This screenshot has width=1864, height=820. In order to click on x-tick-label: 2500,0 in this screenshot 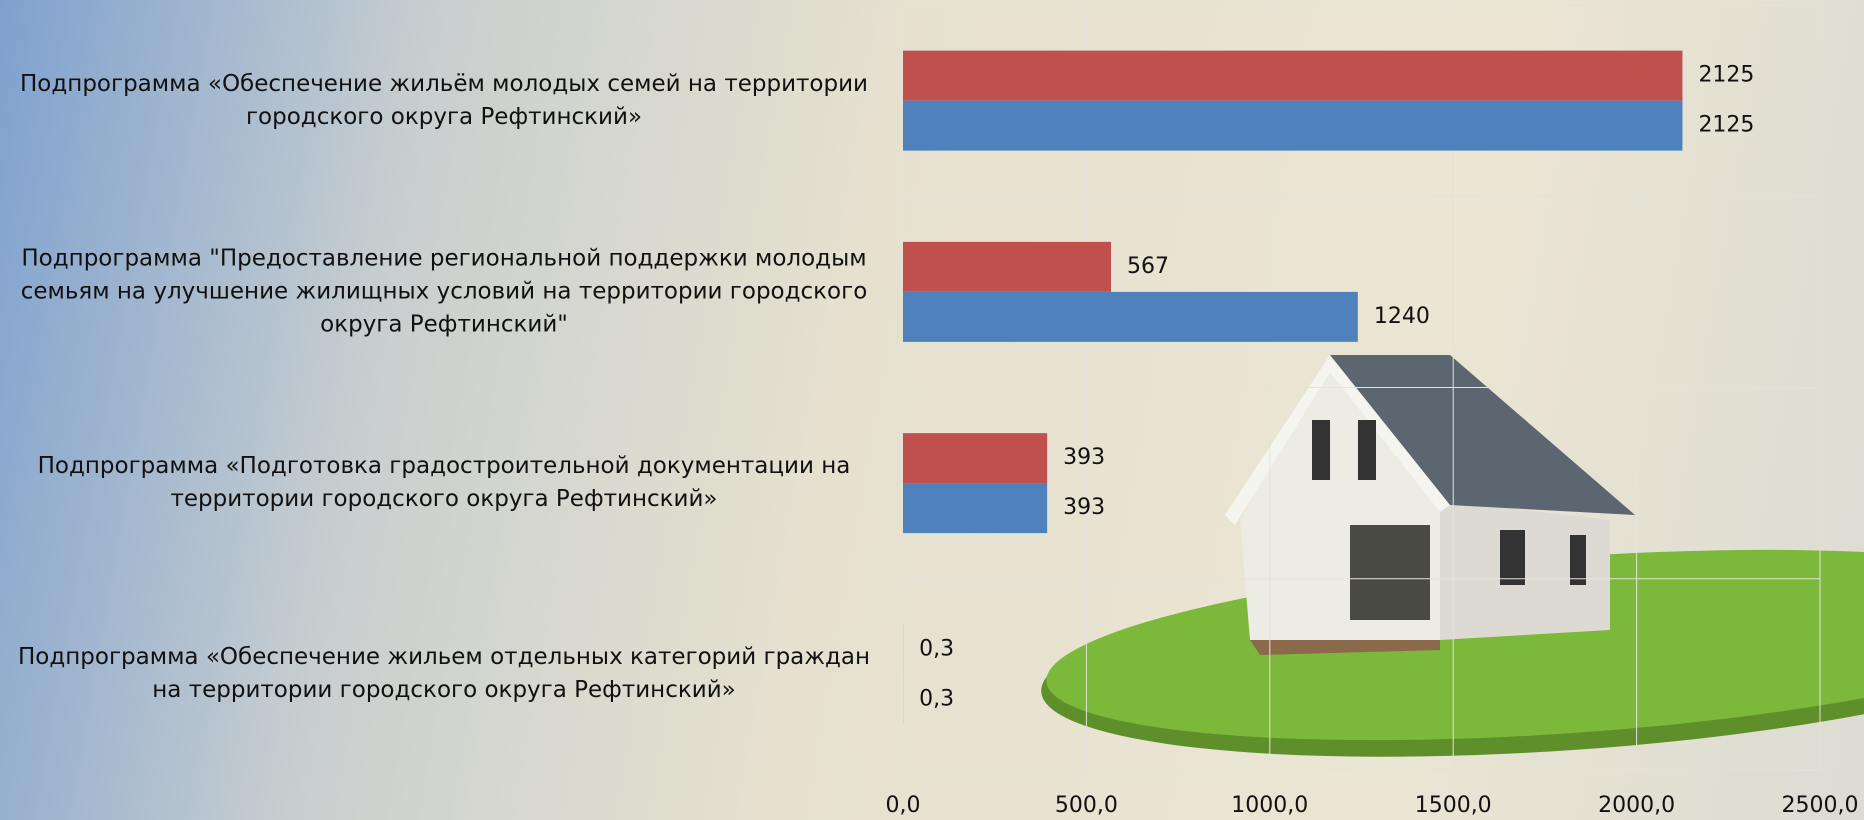, I will do `click(1820, 805)`.